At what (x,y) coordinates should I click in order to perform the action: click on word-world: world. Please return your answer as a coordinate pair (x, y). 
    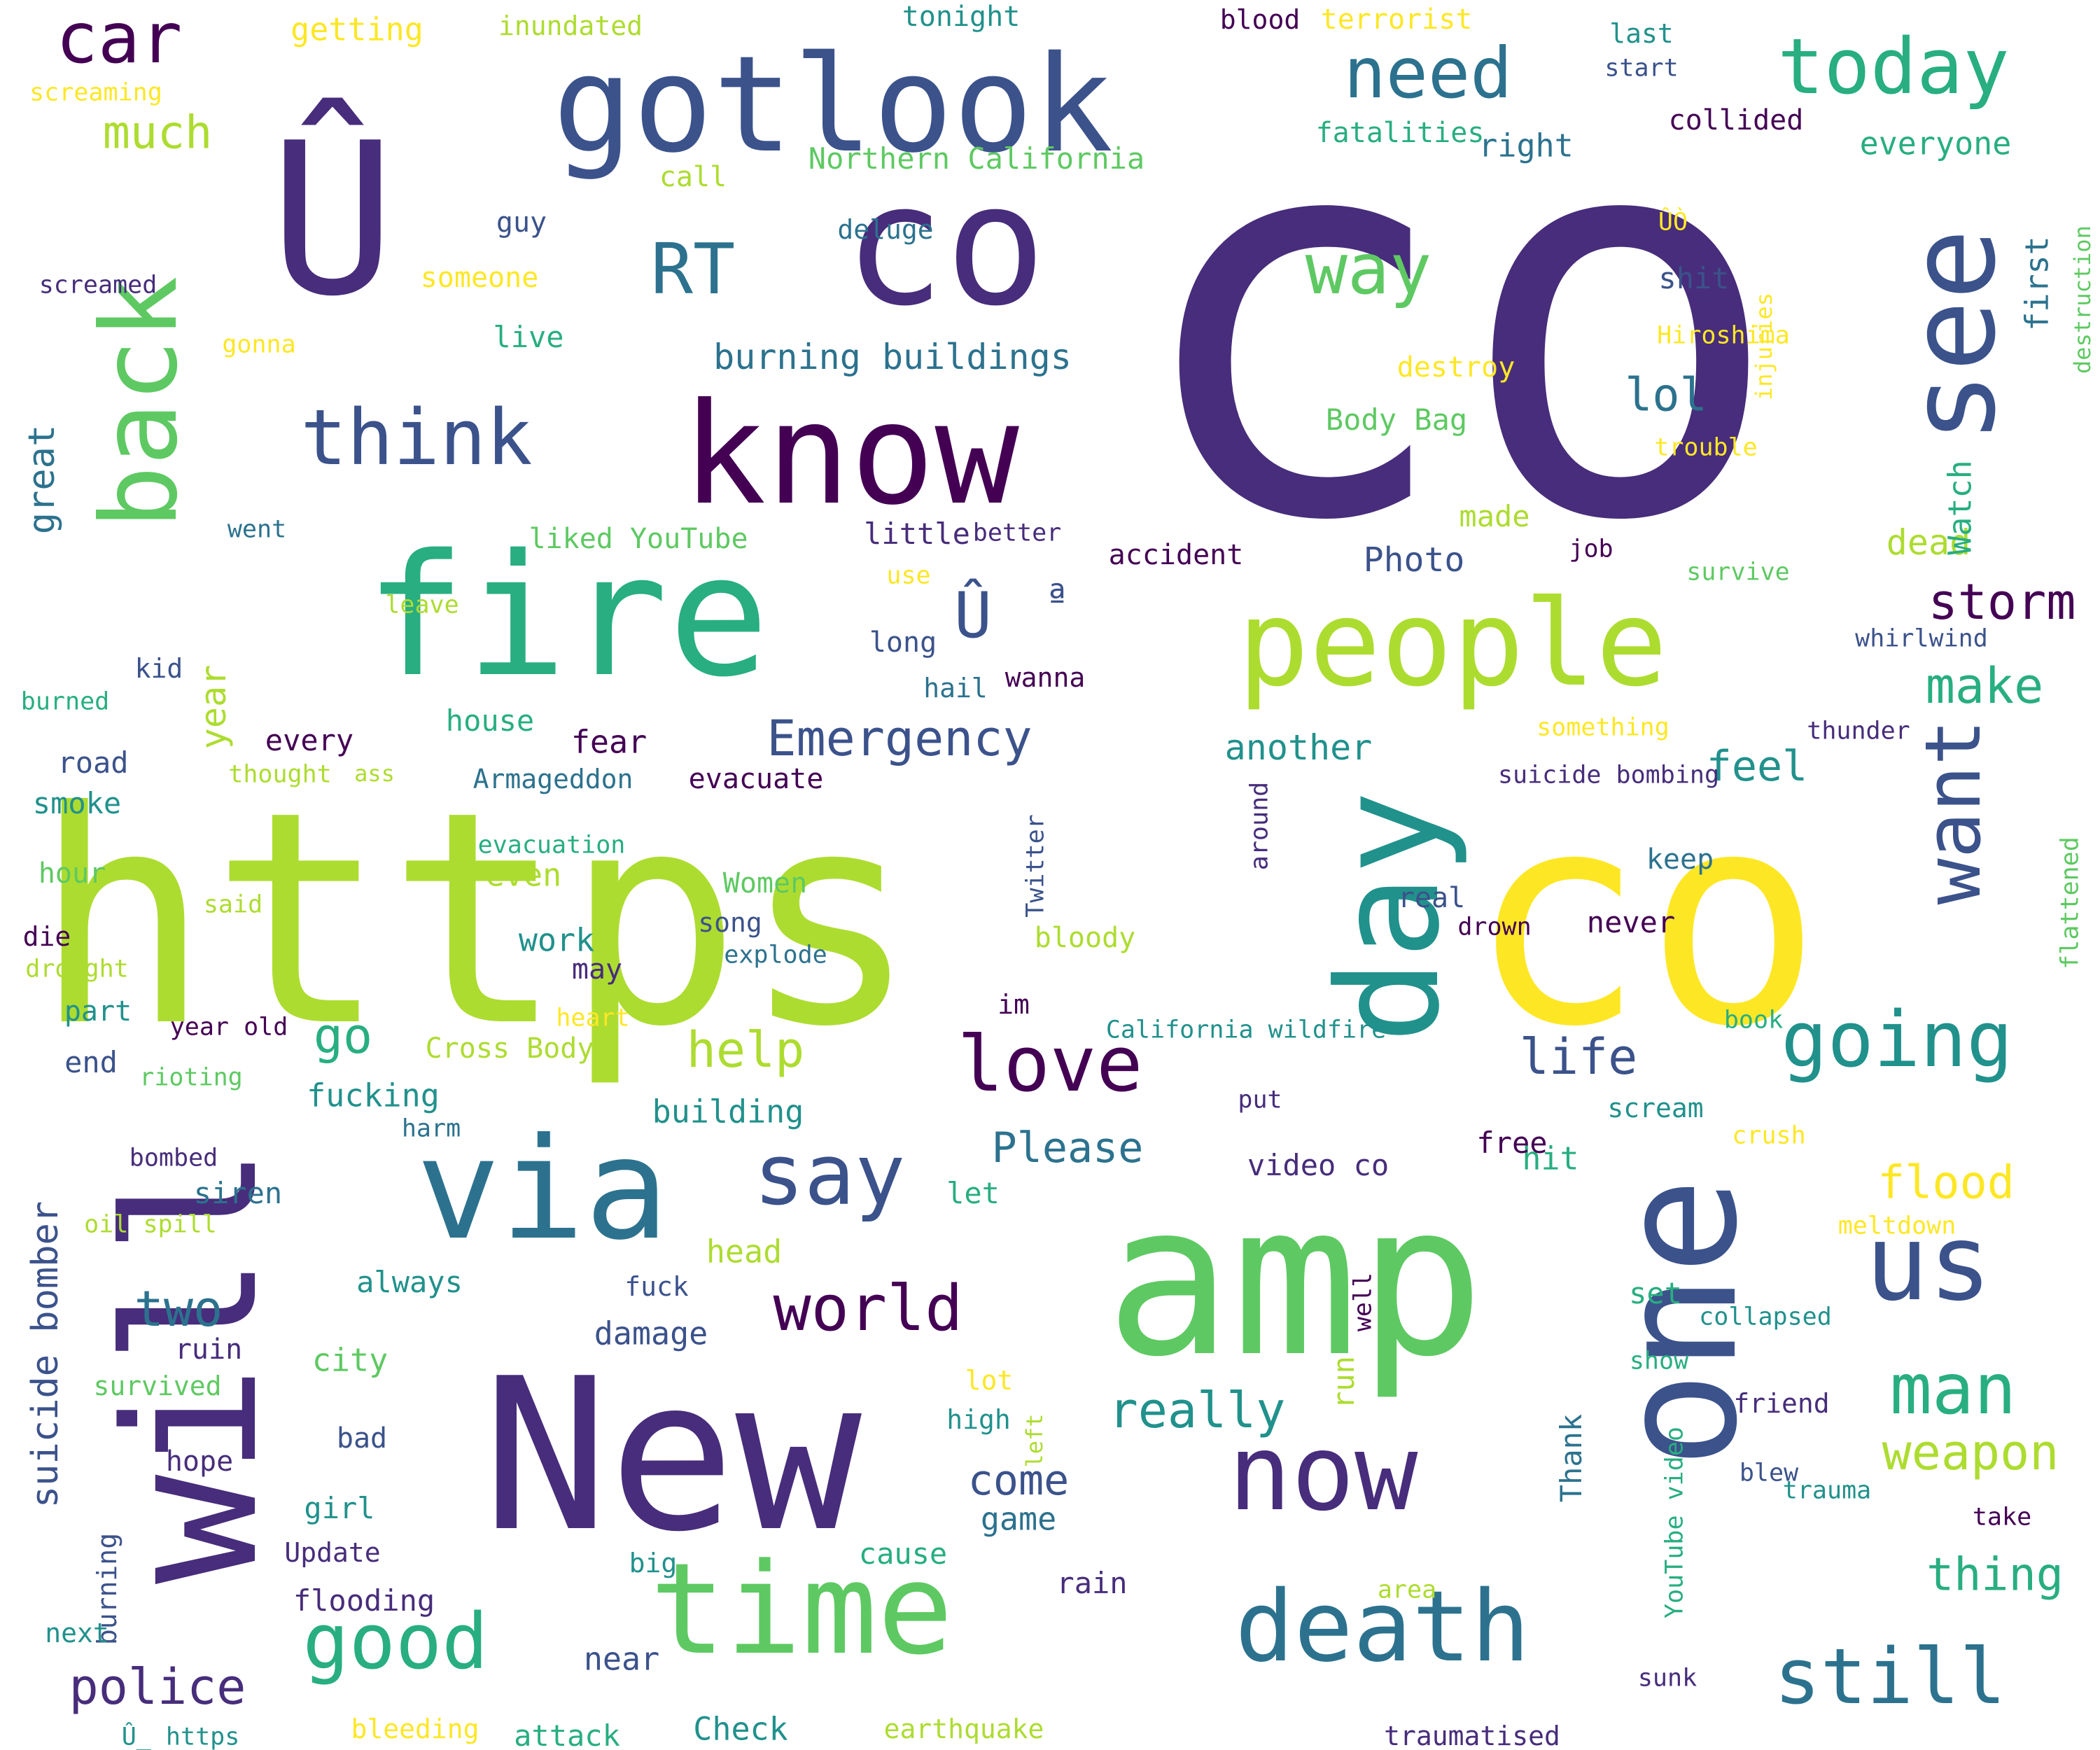
    Looking at the image, I should click on (868, 1308).